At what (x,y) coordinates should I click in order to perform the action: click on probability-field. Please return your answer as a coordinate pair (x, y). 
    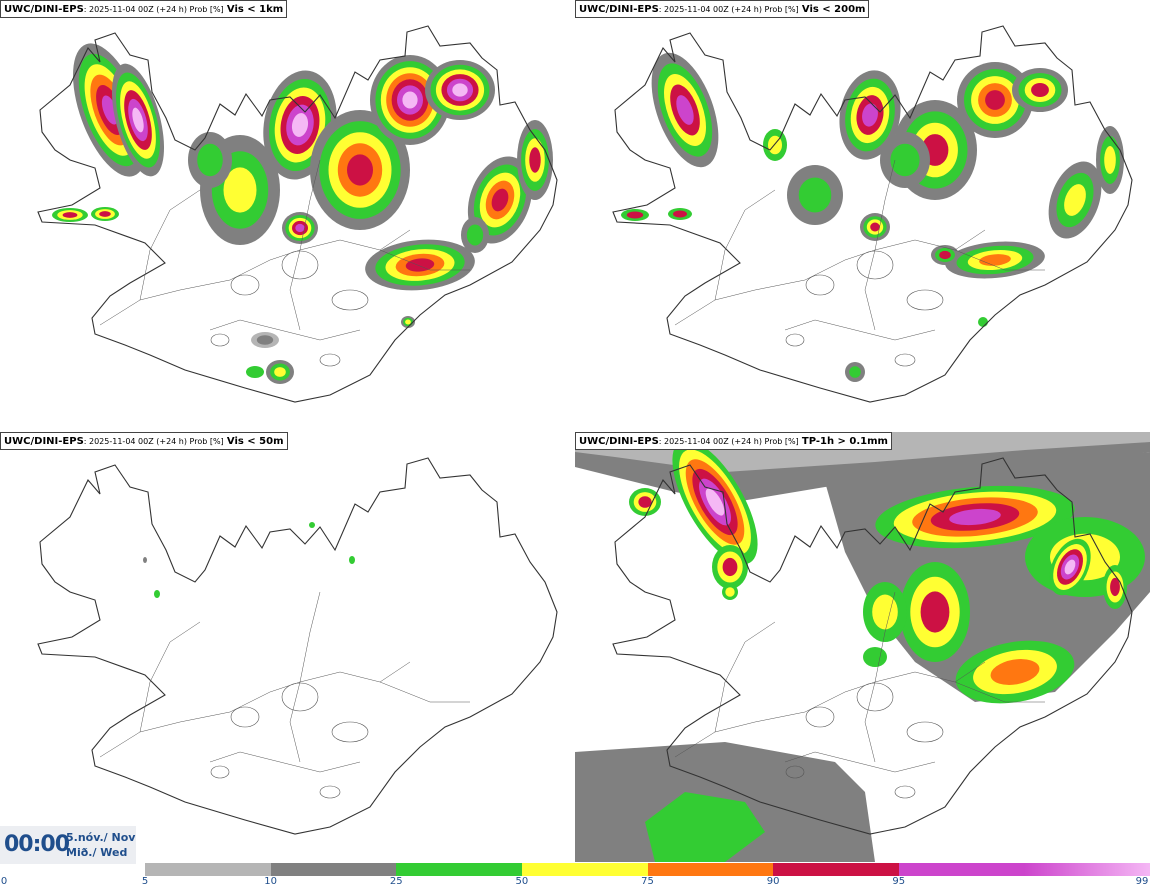
    Looking at the image, I should click on (249, 560).